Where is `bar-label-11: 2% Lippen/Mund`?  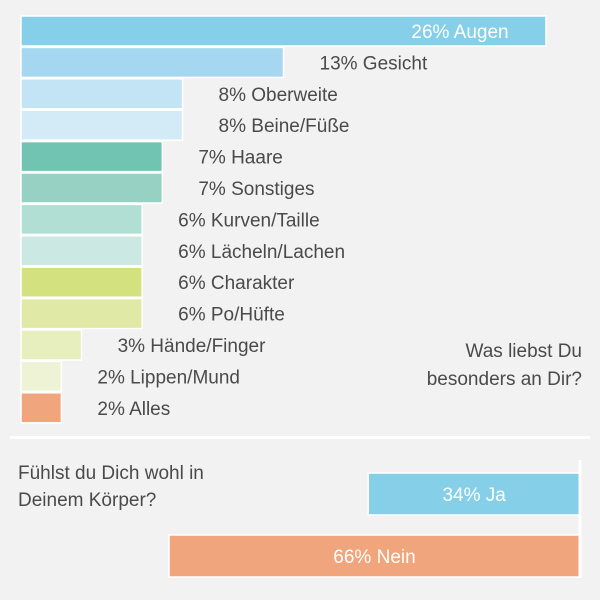
bar-label-11: 2% Lippen/Mund is located at coordinates (168, 377).